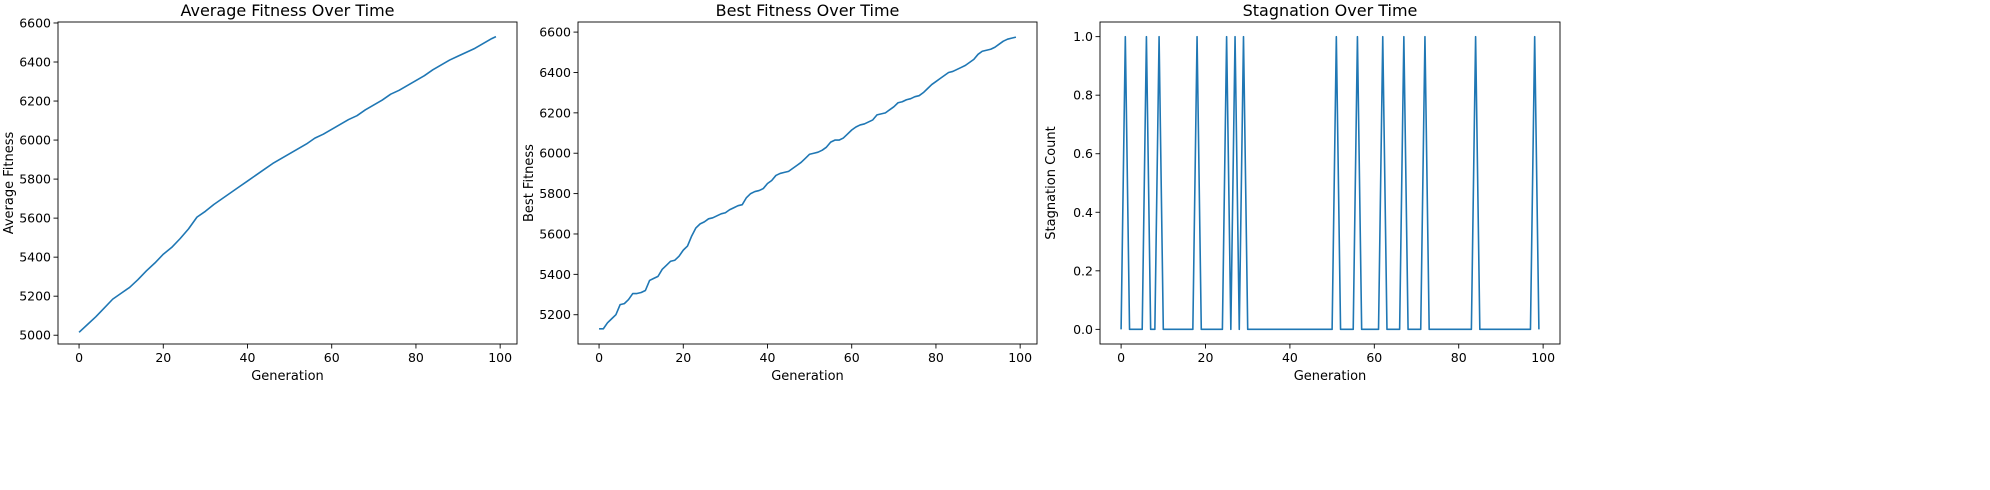  Describe the element at coordinates (1083, 36) in the screenshot. I see `y-tick-label: 1.0` at that location.